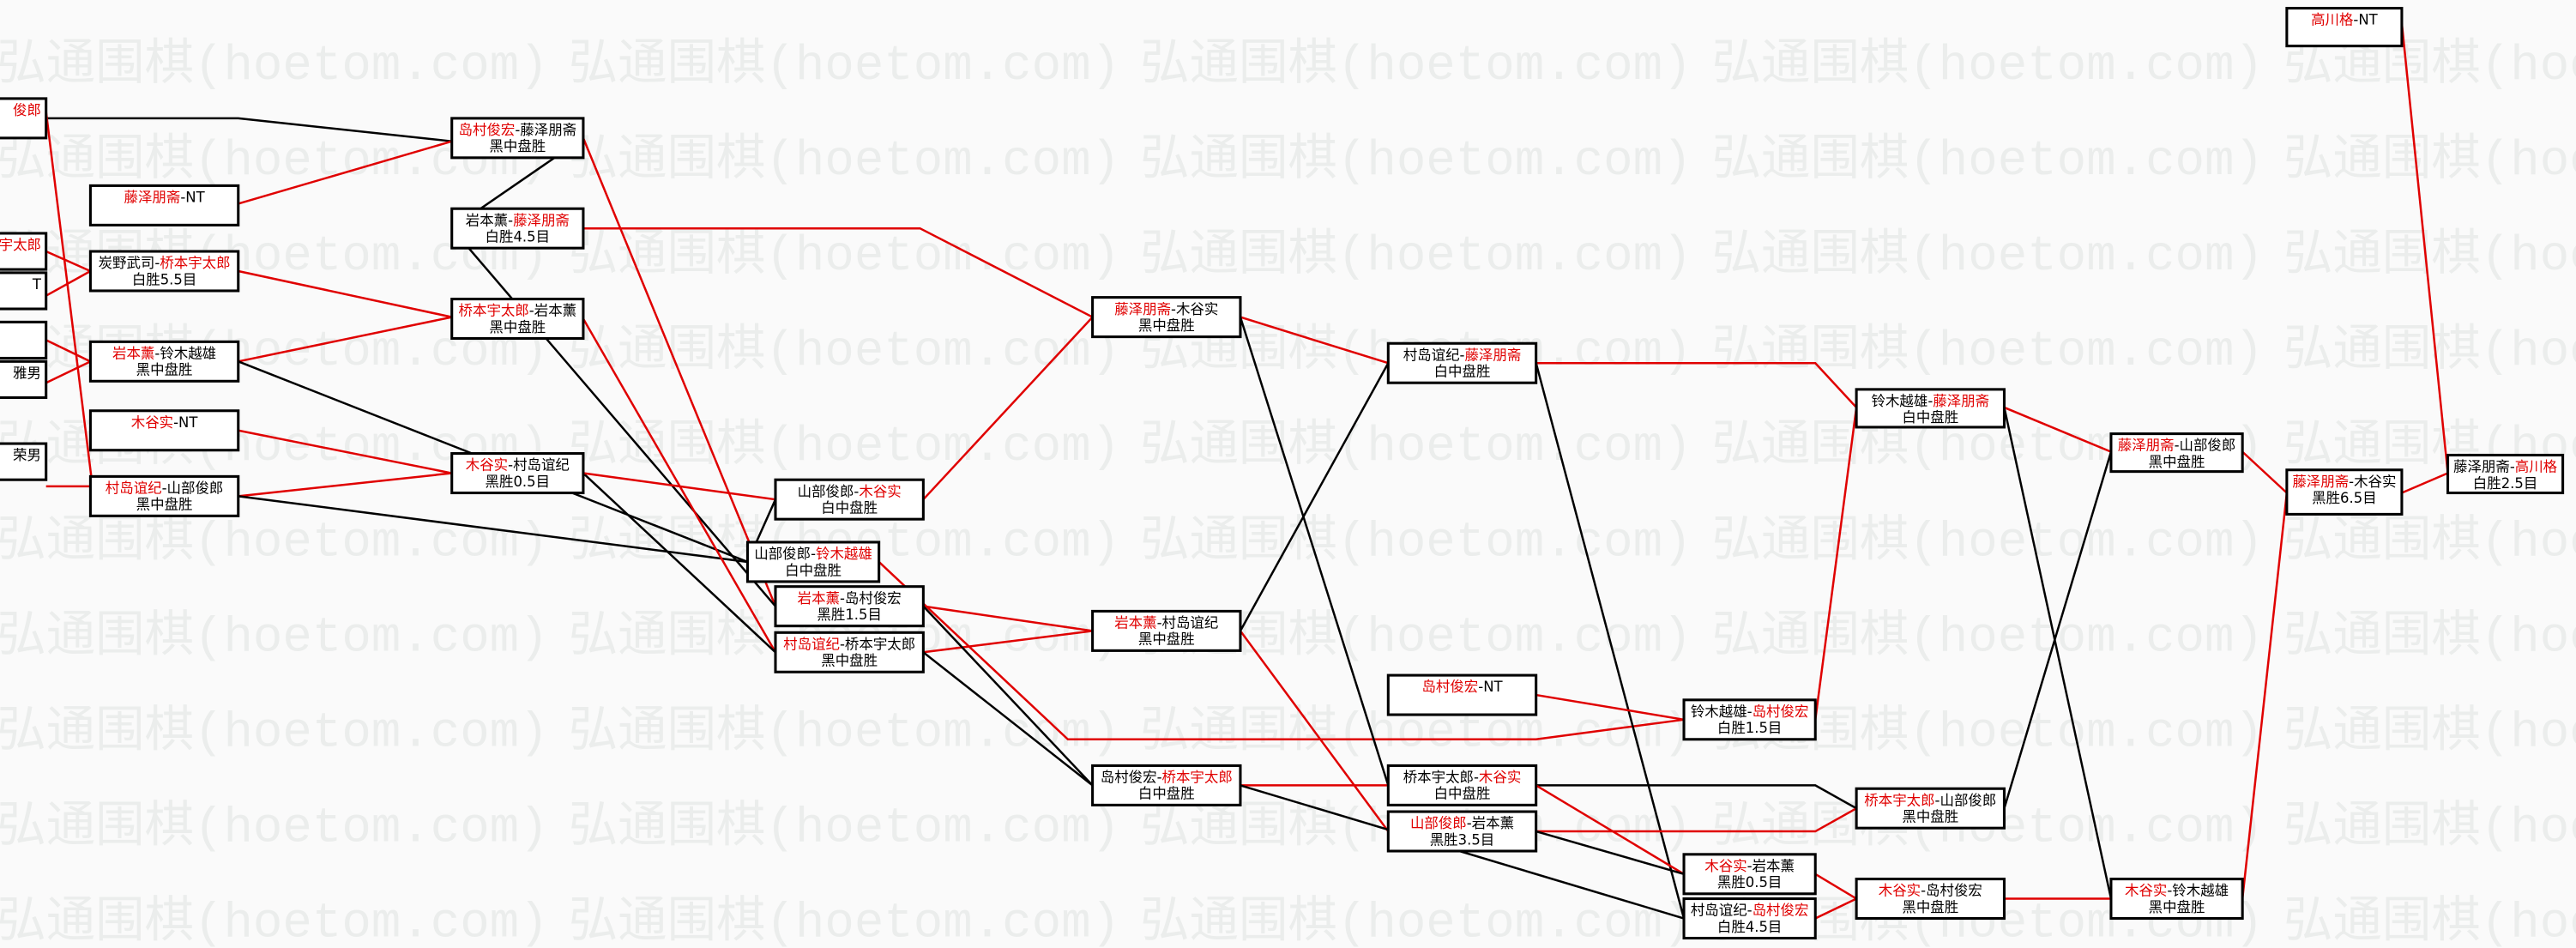 The width and height of the screenshot is (2576, 948). Describe the element at coordinates (24, 291) in the screenshot. I see `partial-match-box: T` at that location.